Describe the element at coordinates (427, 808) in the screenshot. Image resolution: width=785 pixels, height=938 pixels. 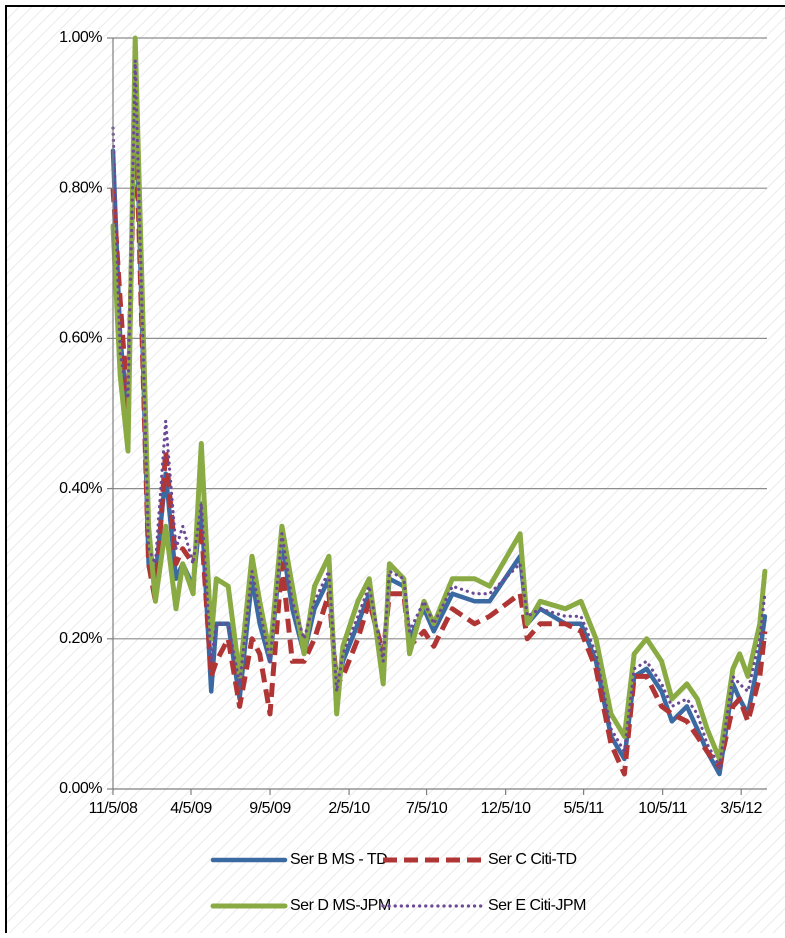
I see `x-tick-label: 7/5/10` at that location.